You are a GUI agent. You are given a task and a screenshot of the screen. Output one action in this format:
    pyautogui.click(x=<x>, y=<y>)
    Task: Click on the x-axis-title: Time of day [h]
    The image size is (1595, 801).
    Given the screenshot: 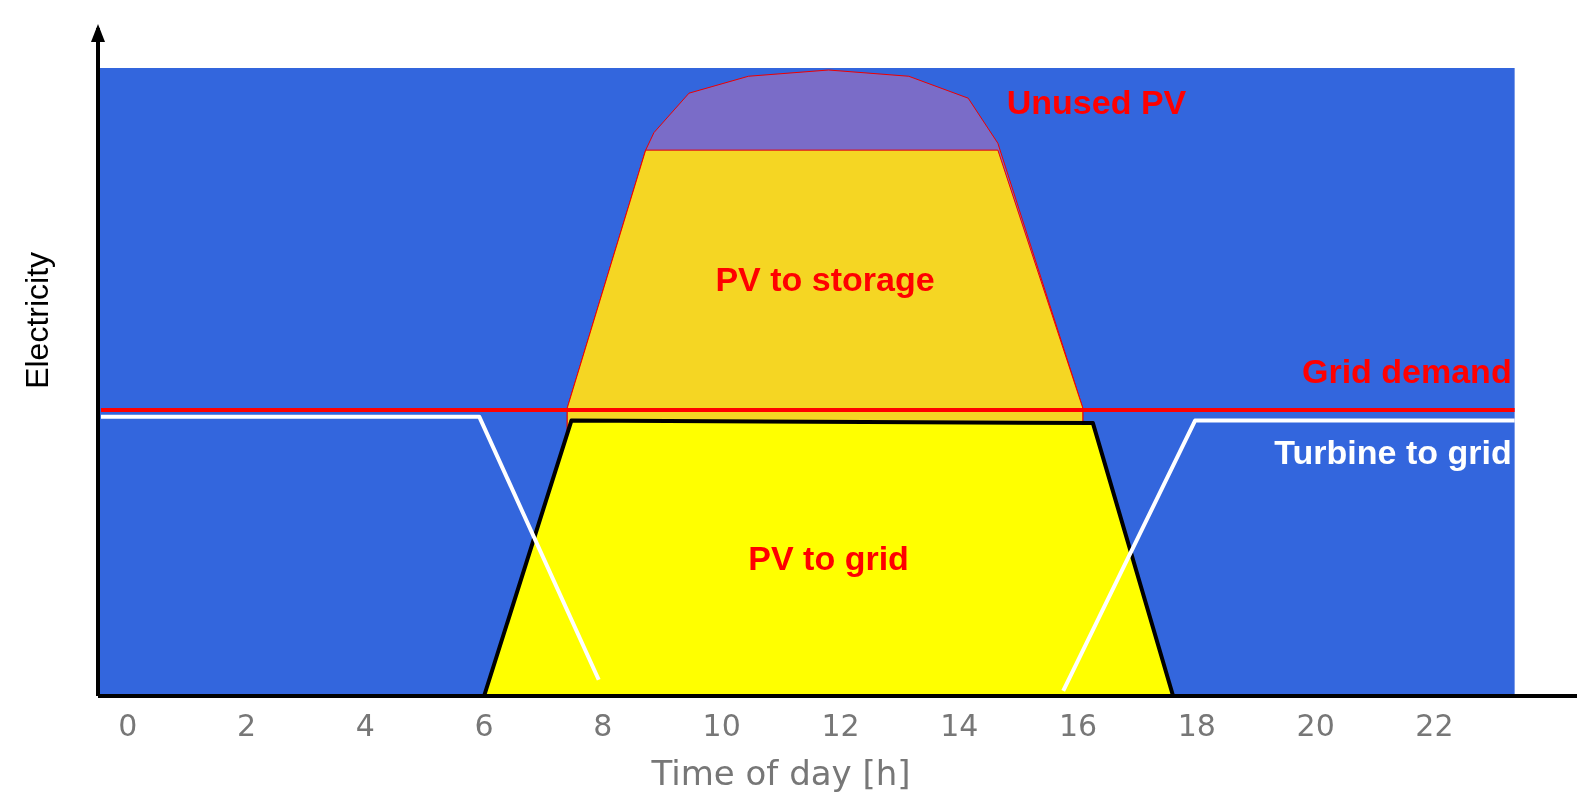 What is the action you would take?
    pyautogui.click(x=780, y=773)
    